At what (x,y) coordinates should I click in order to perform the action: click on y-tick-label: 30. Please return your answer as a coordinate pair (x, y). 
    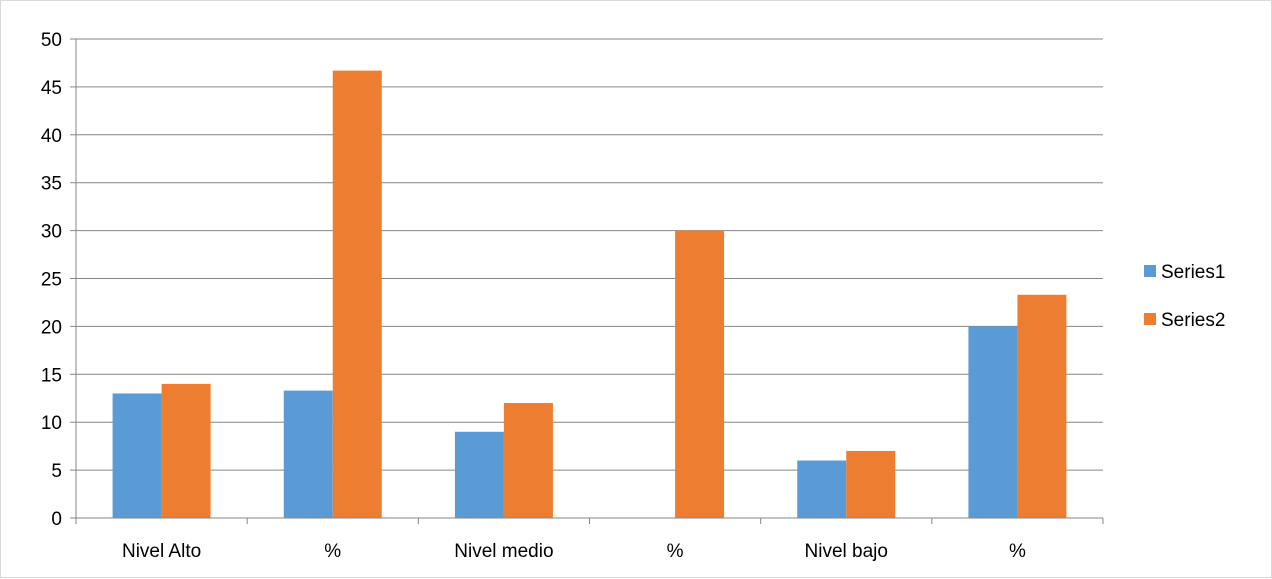
    Looking at the image, I should click on (51, 232).